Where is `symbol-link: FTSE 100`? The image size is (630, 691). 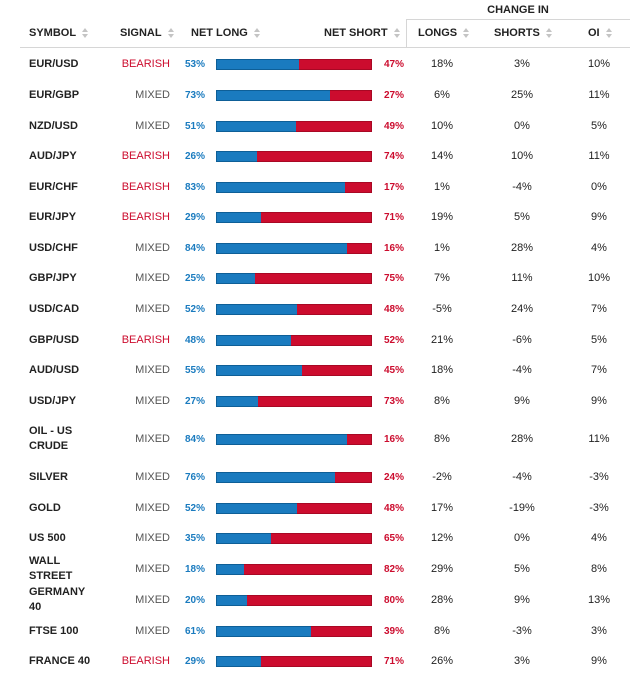
symbol-link: FTSE 100 is located at coordinates (54, 630).